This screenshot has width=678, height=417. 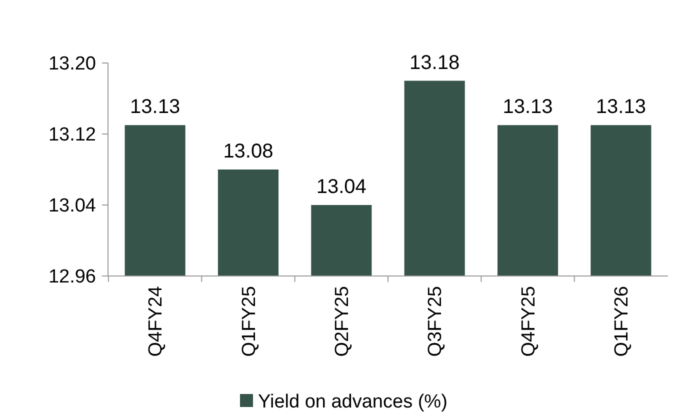 I want to click on y-tick-label: 13.04, so click(x=72, y=206).